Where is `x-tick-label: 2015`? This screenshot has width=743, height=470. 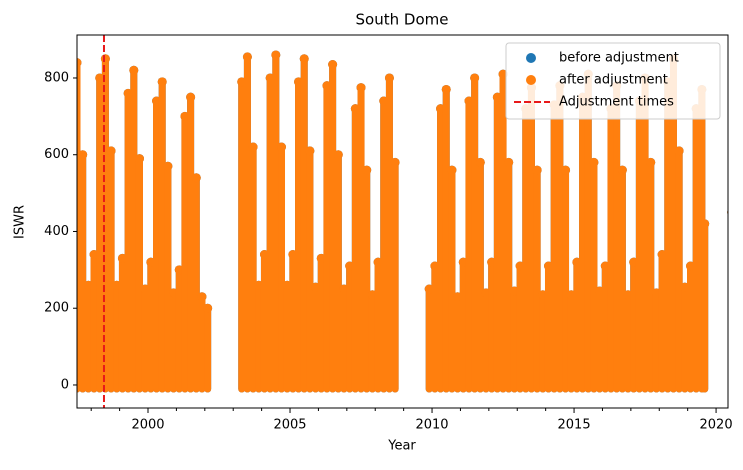
x-tick-label: 2015 is located at coordinates (574, 425).